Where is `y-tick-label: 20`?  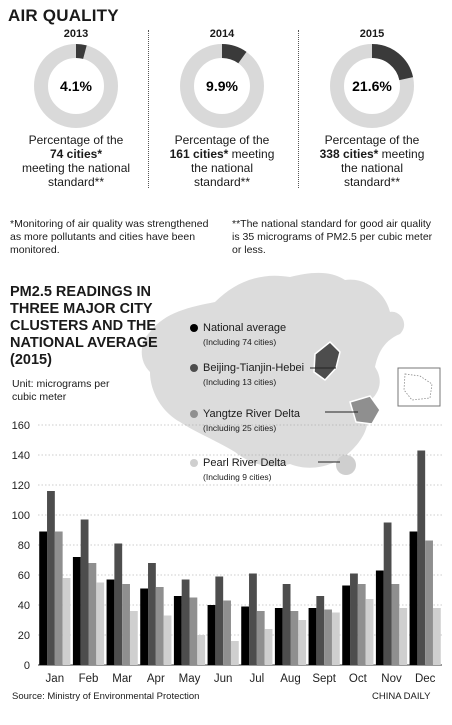 y-tick-label: 20 is located at coordinates (24, 636).